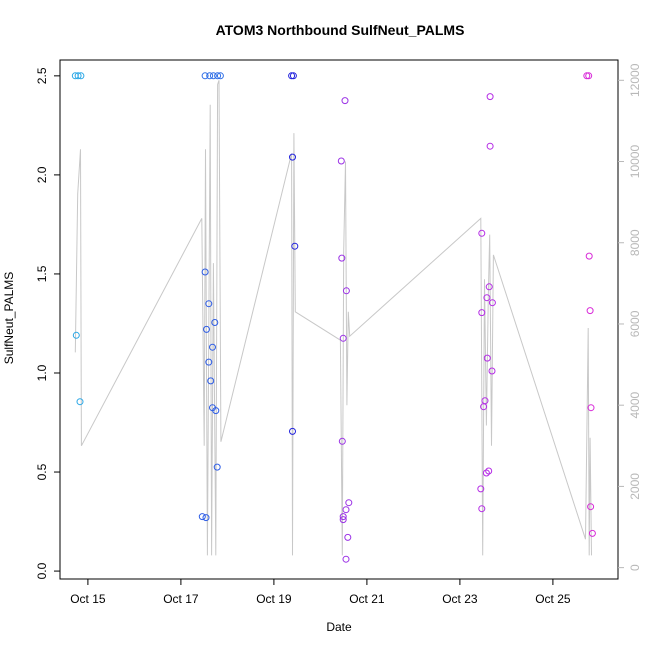 This screenshot has height=650, width=650. I want to click on y-tick-label: 1.5, so click(42, 273).